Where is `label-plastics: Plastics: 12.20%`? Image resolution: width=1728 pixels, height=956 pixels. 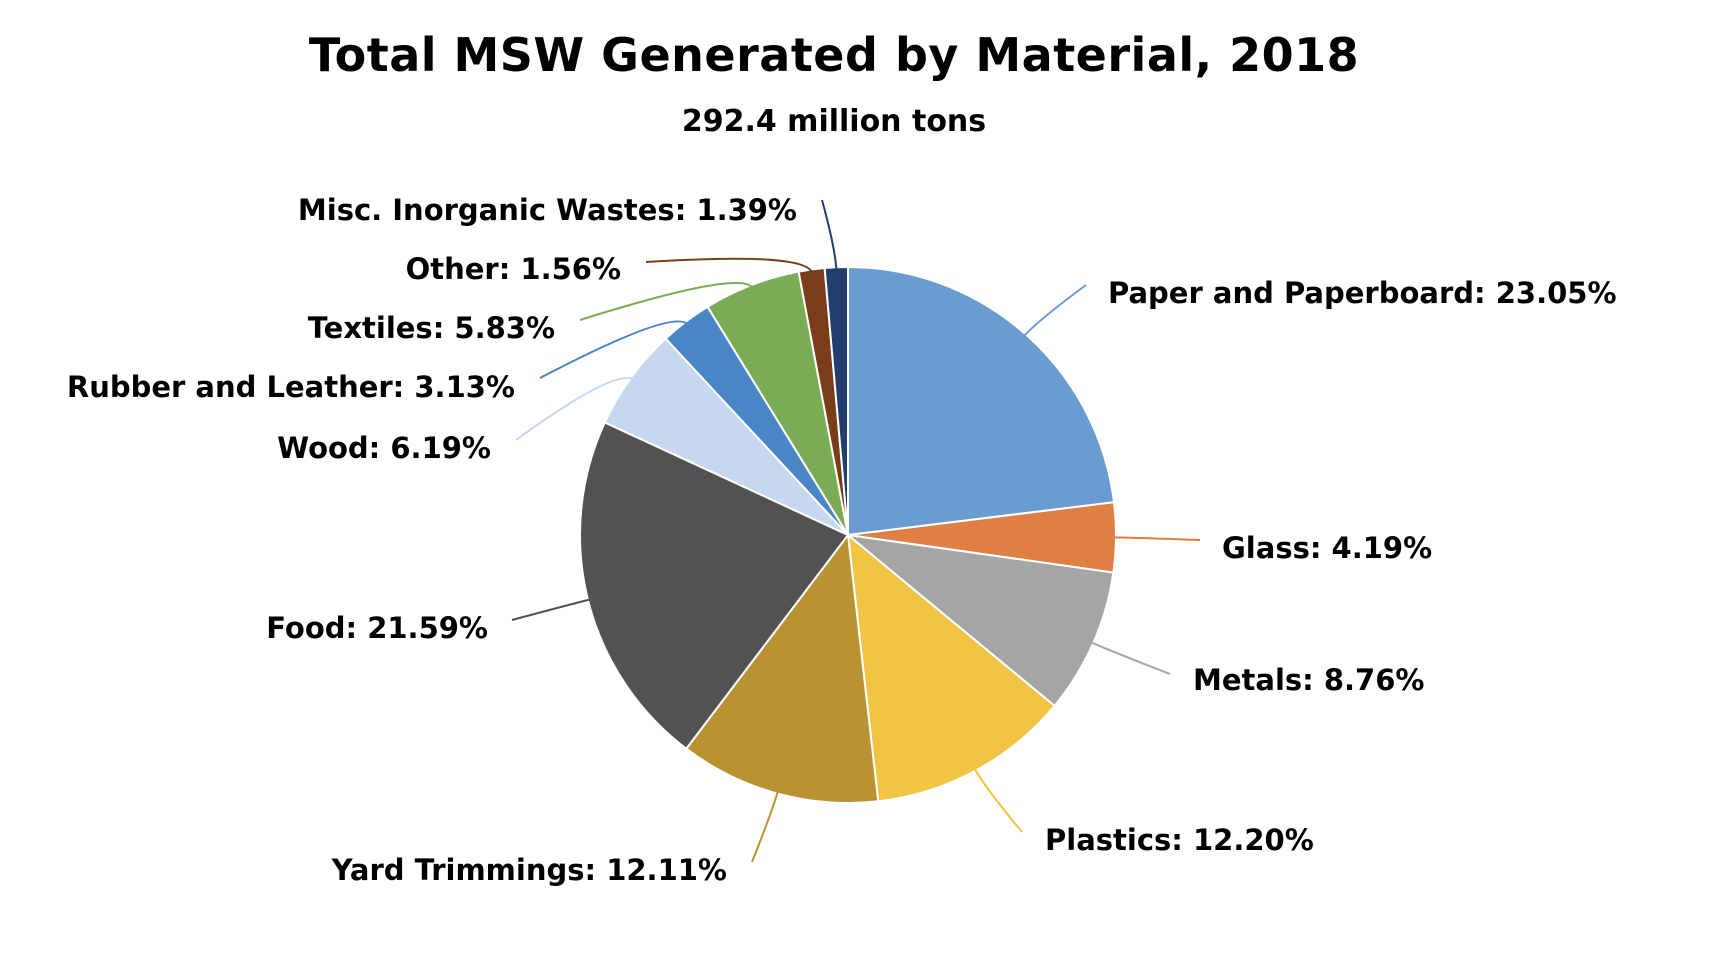 label-plastics: Plastics: 12.20% is located at coordinates (1179, 840).